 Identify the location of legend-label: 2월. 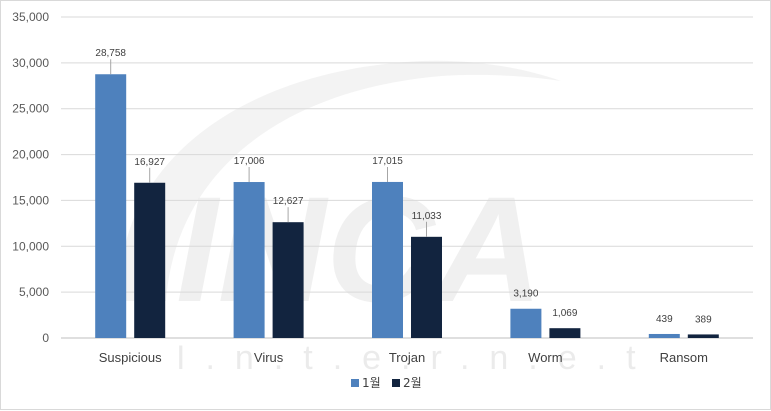
(412, 383).